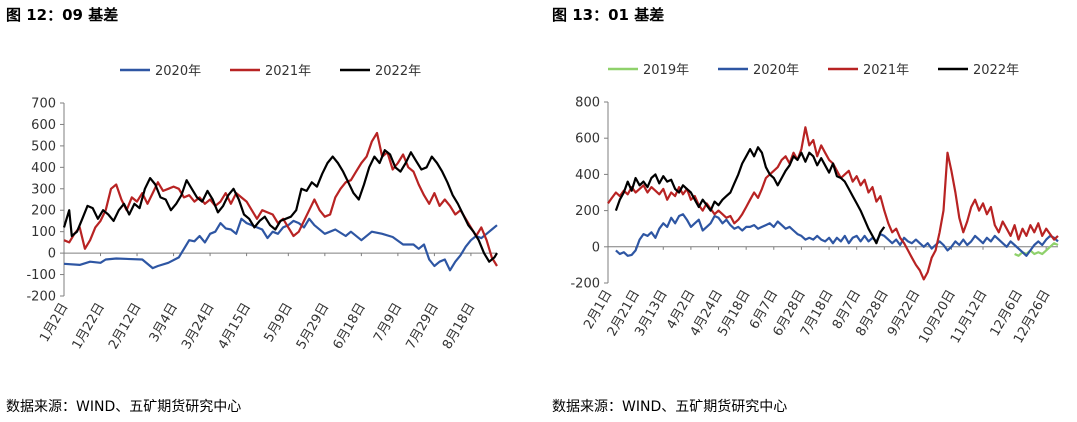 This screenshot has width=1077, height=422. Describe the element at coordinates (198, 327) in the screenshot. I see `x-tick-label: 3月24日` at that location.